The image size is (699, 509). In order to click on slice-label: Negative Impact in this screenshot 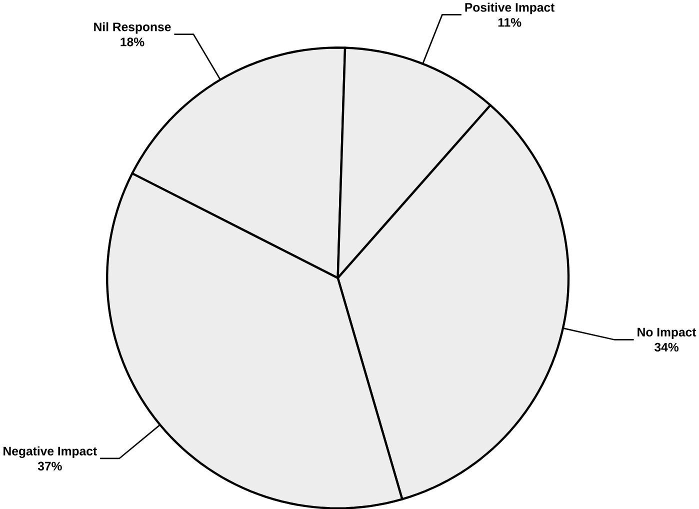, I will do `click(50, 452)`.